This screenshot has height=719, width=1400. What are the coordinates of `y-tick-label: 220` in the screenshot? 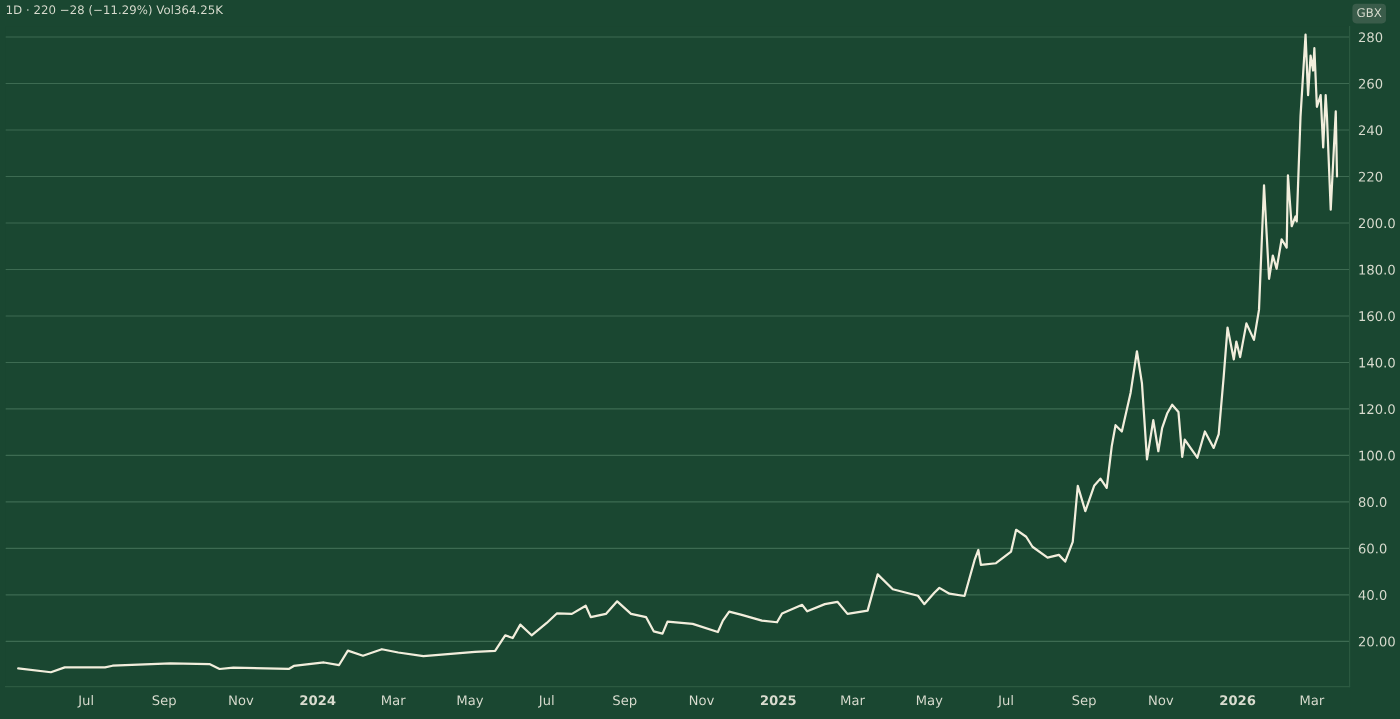 It's located at (1370, 176).